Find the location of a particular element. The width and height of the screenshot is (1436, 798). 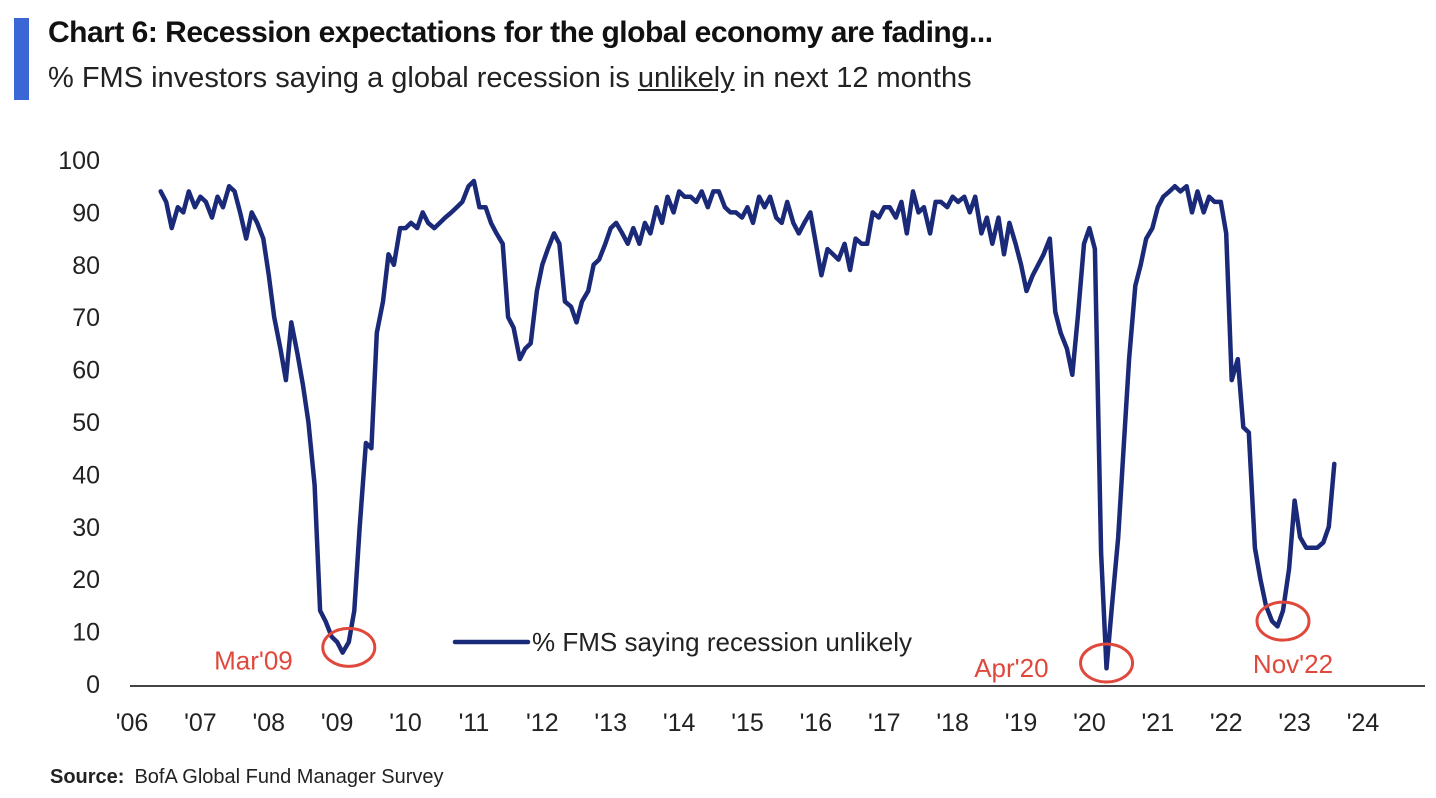

source-note: Source: BofA Global Fund Manager Survey is located at coordinates (247, 777).